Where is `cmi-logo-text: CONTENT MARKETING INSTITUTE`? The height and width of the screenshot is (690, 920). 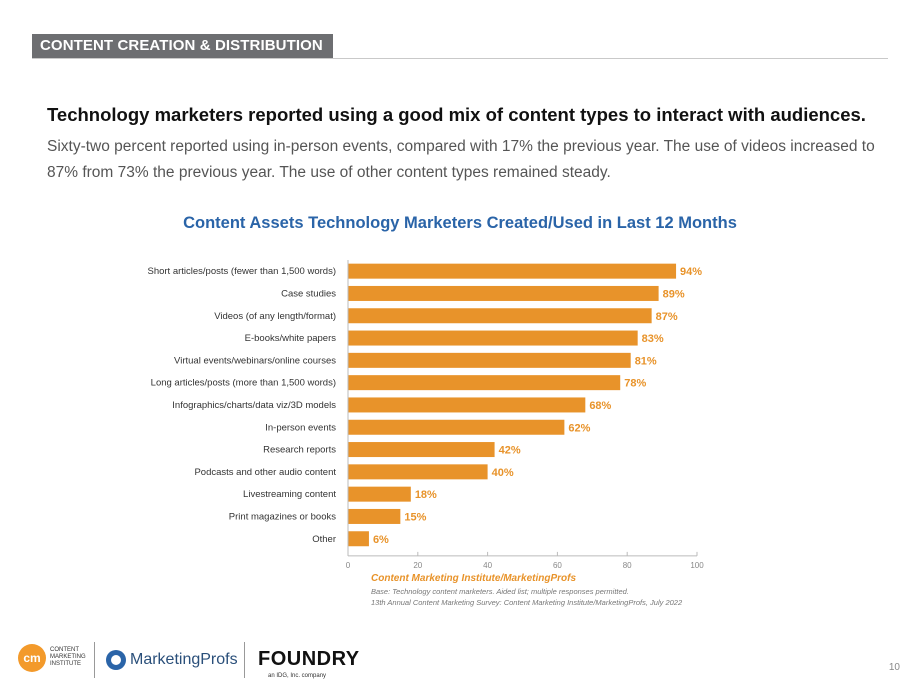
cmi-logo-text: CONTENT MARKETING INSTITUTE is located at coordinates (68, 657).